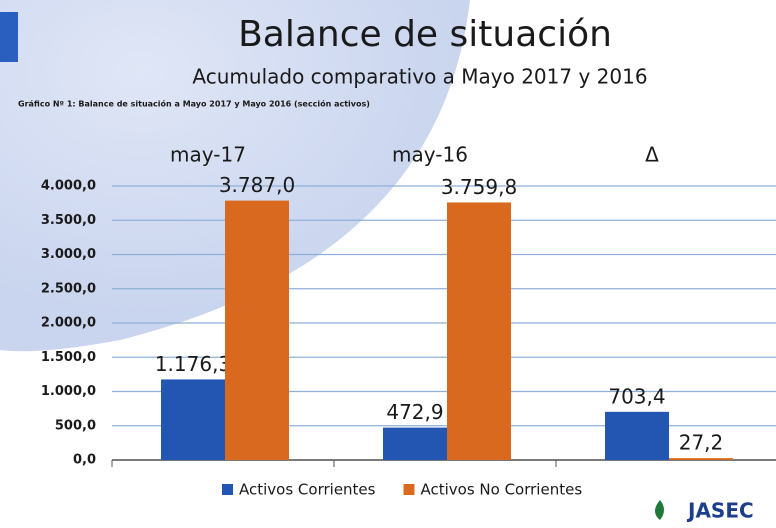  What do you see at coordinates (9, 37) in the screenshot?
I see `accent-bar` at bounding box center [9, 37].